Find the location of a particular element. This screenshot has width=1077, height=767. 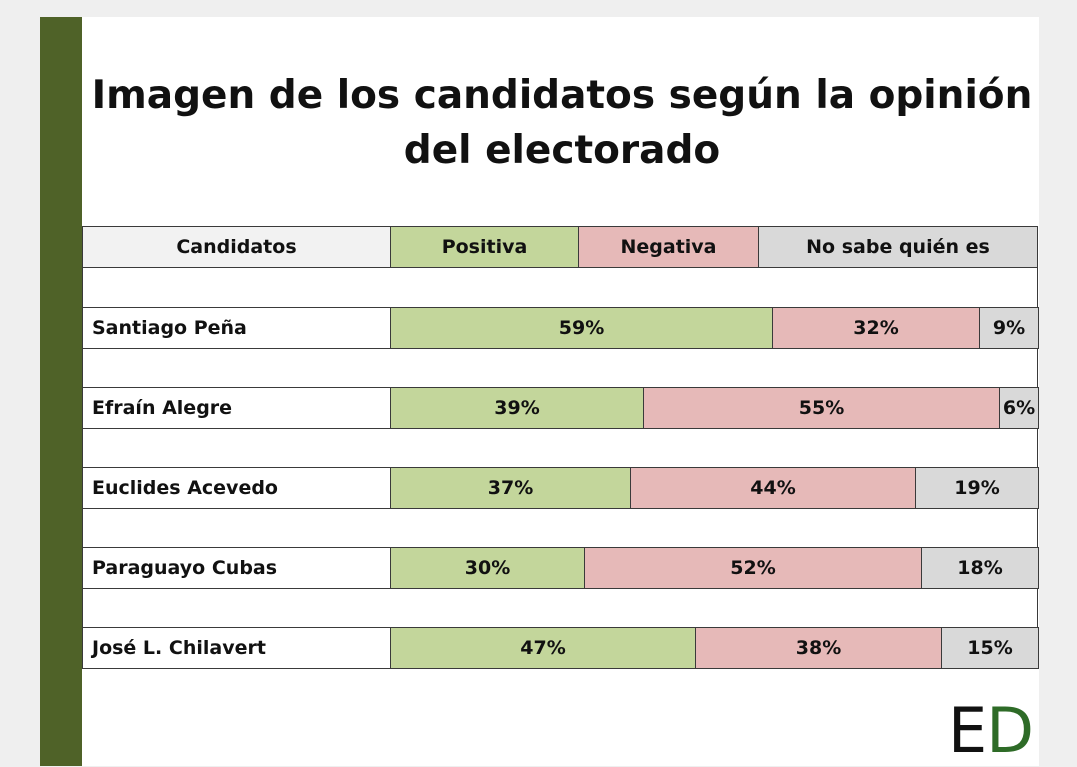

bar-no-sabe: 19% is located at coordinates (977, 488).